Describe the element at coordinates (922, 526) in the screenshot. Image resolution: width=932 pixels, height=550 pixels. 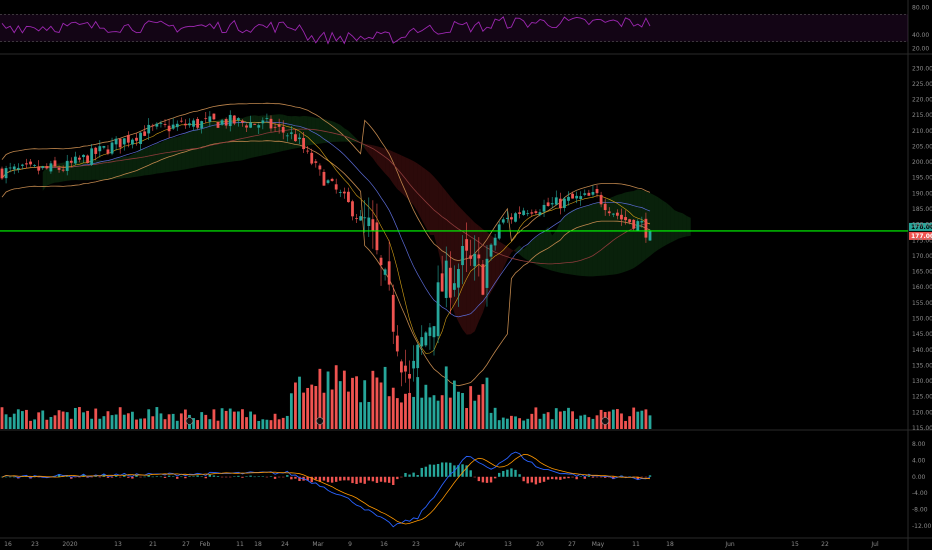
I see `macd-tick-label: -12.00` at that location.